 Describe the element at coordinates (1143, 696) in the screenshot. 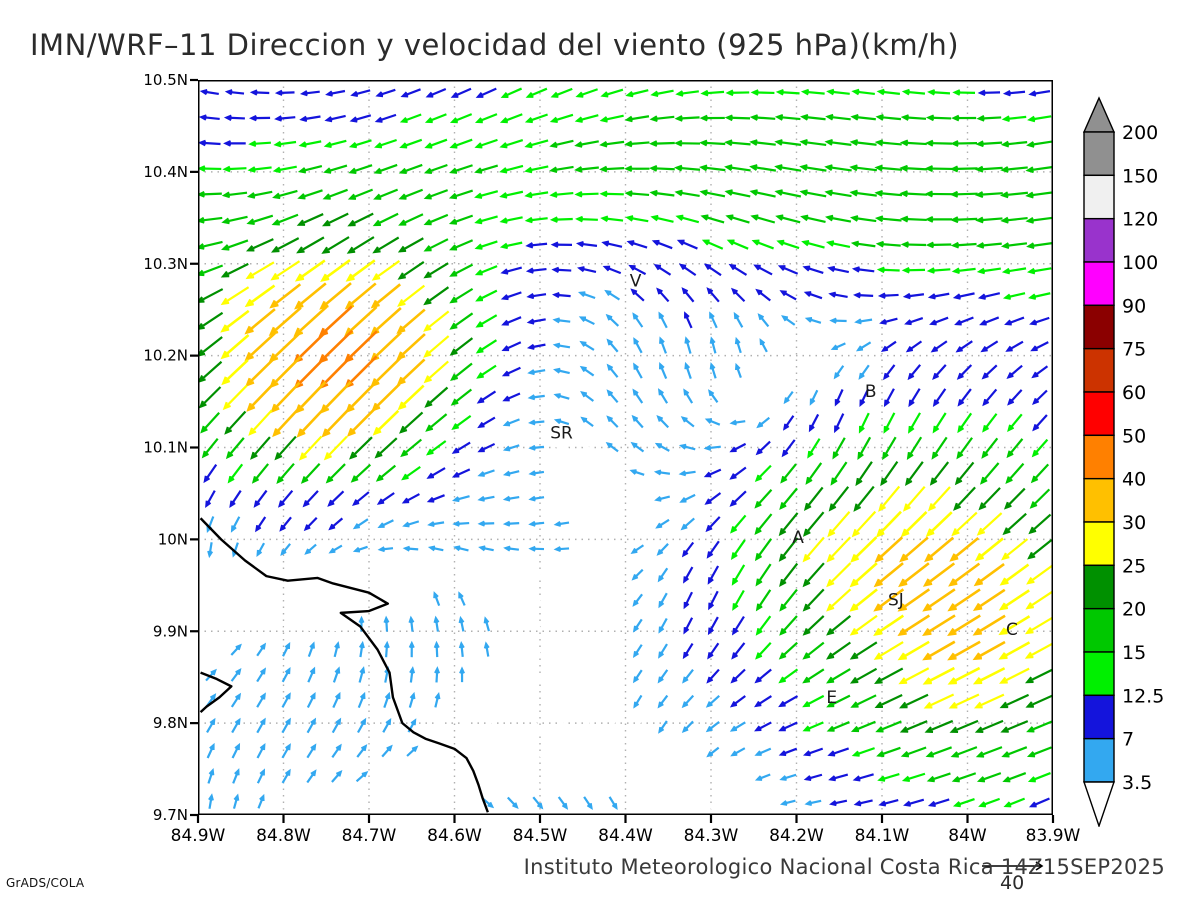

I see `colorbar-tick-label: 12.5` at that location.